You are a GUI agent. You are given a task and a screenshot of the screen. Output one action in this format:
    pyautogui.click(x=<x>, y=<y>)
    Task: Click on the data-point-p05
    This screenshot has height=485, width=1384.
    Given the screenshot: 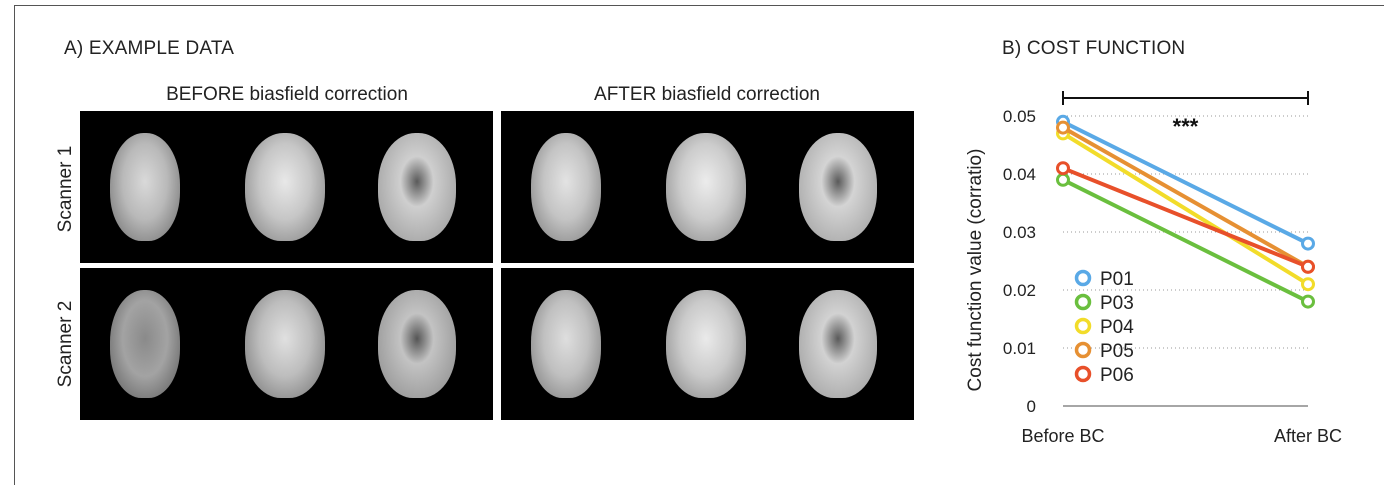 What is the action you would take?
    pyautogui.click(x=1063, y=127)
    